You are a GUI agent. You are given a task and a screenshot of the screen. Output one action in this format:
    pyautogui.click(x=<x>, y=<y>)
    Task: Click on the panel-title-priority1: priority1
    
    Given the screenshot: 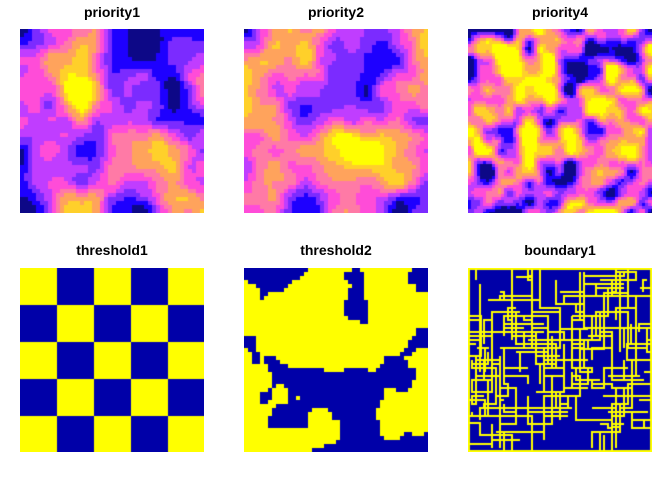 What is the action you would take?
    pyautogui.click(x=112, y=12)
    